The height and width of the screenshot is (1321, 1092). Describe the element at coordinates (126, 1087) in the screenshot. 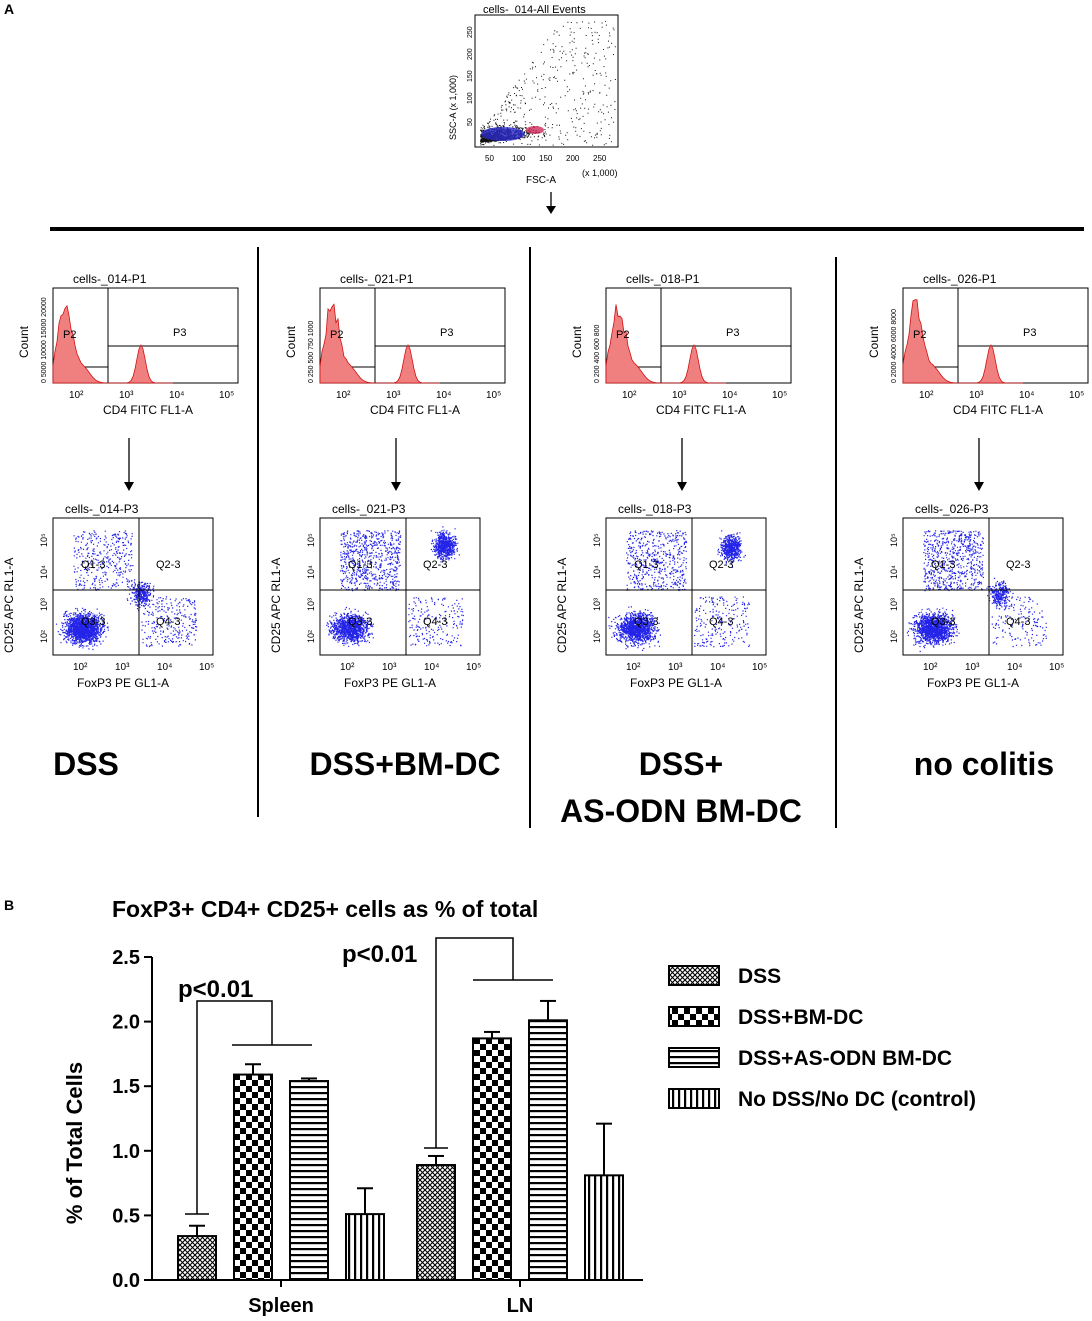

I see `y-tick-label: 1.5` at that location.